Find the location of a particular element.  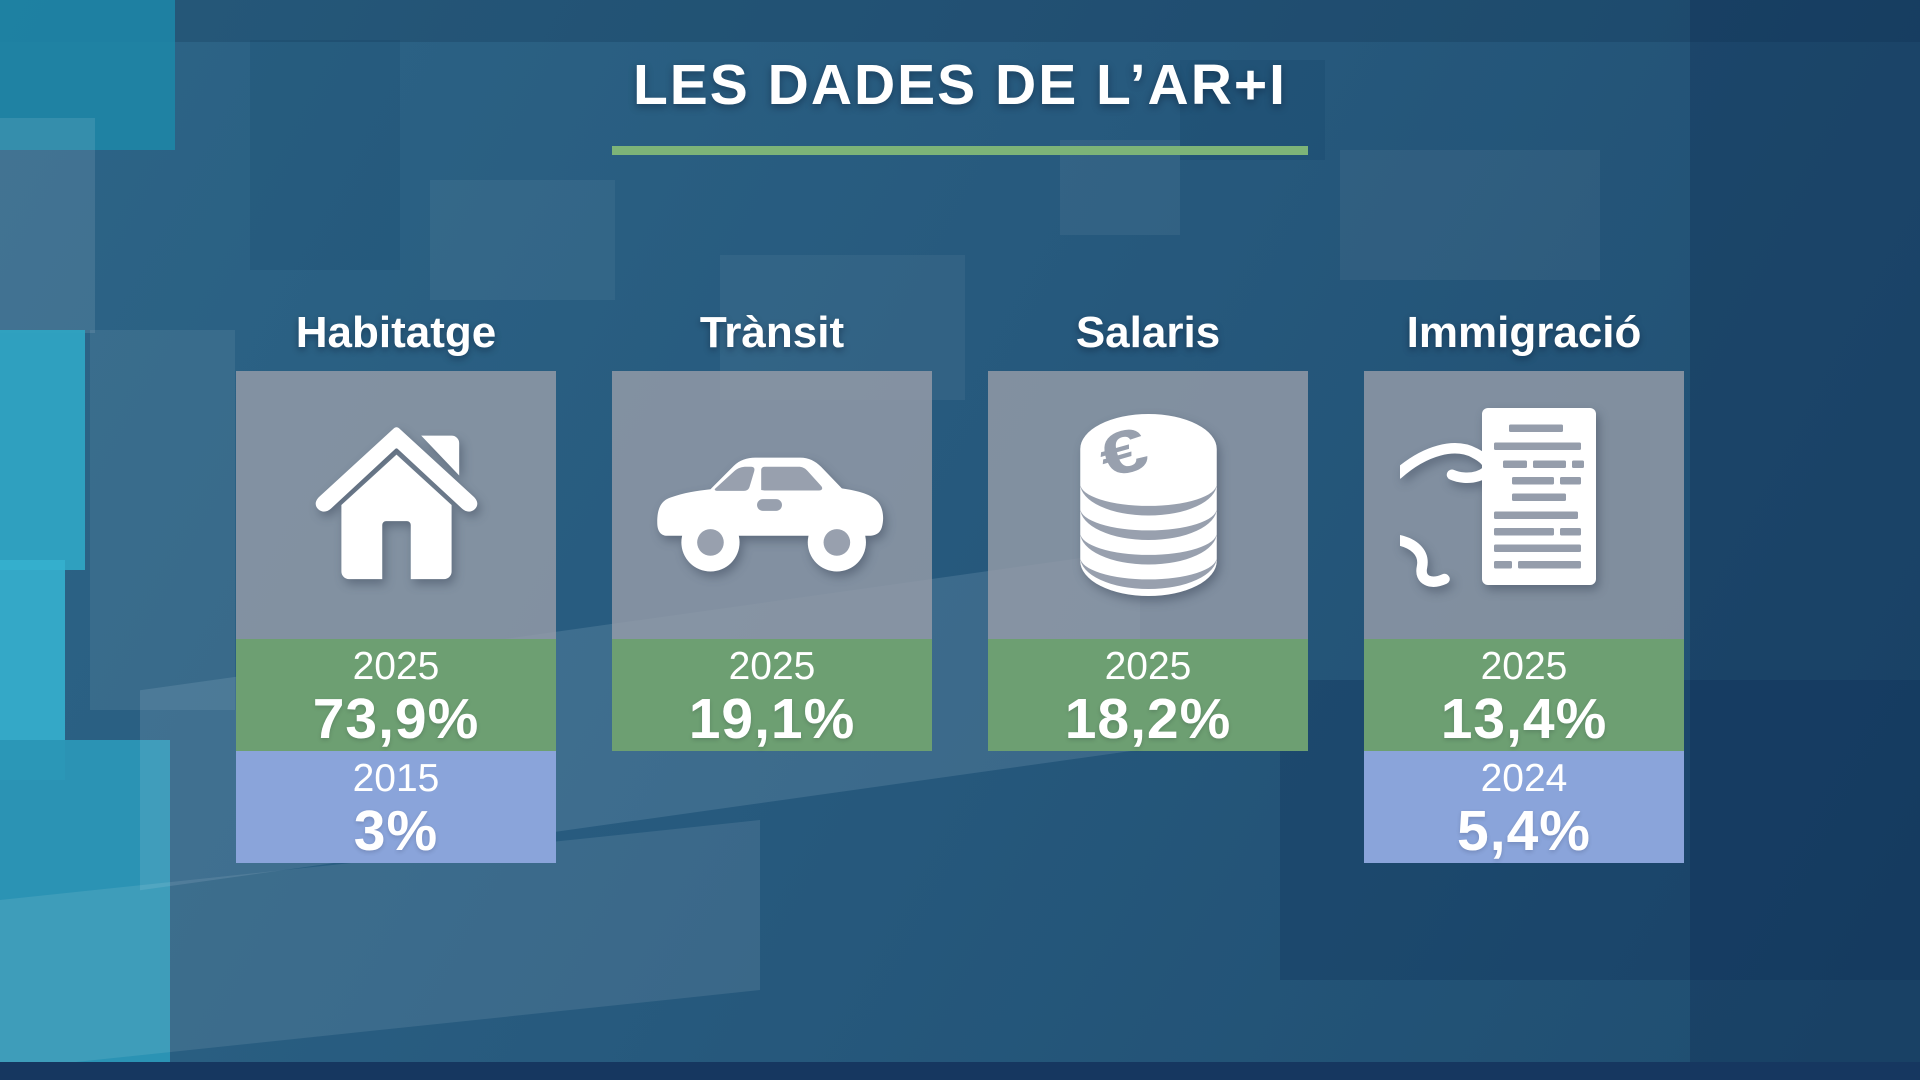

euro-coin-stack-icon: € is located at coordinates (1148, 505).